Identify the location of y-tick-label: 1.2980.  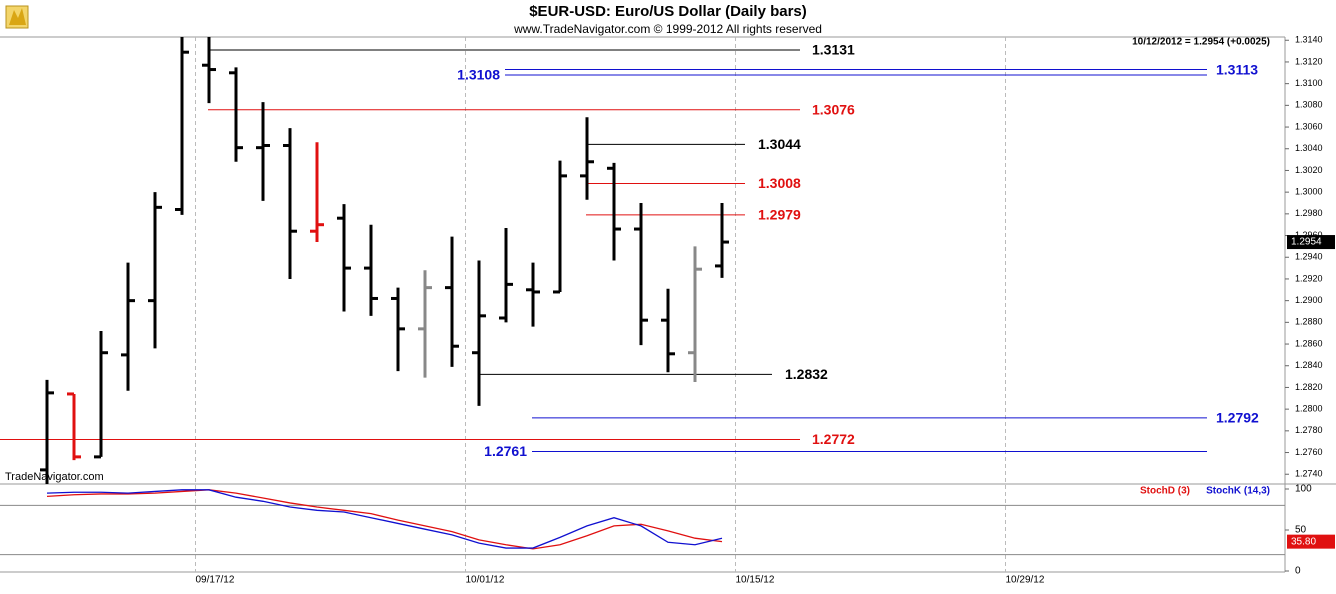
(1309, 213).